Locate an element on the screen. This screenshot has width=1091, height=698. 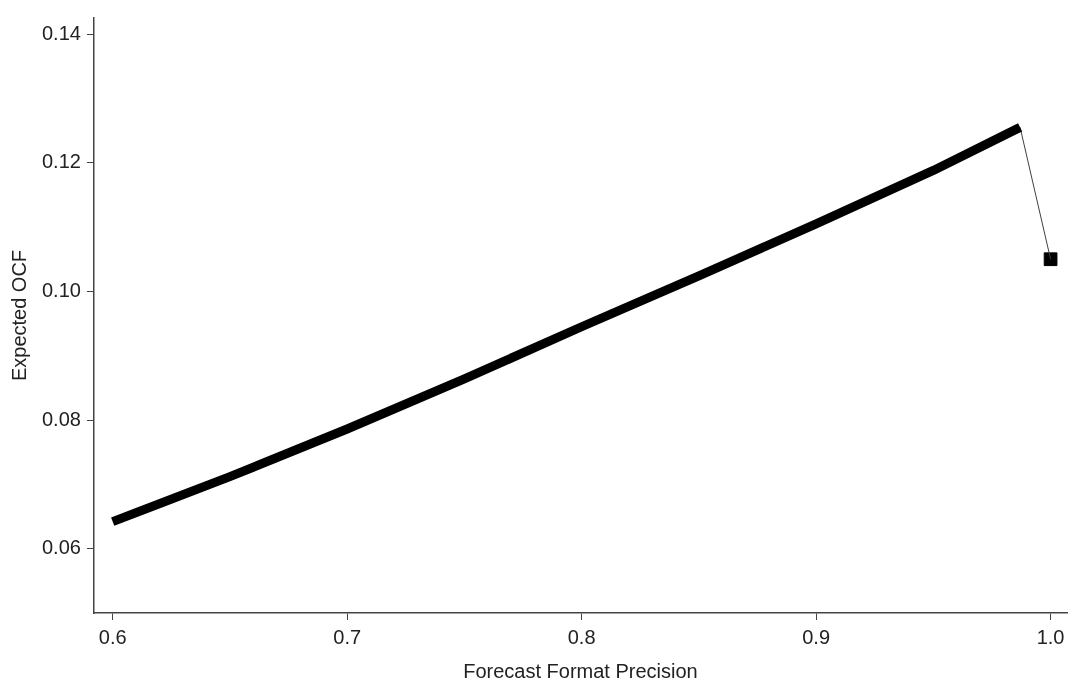
y-tick-label: 0.06 is located at coordinates (61, 547).